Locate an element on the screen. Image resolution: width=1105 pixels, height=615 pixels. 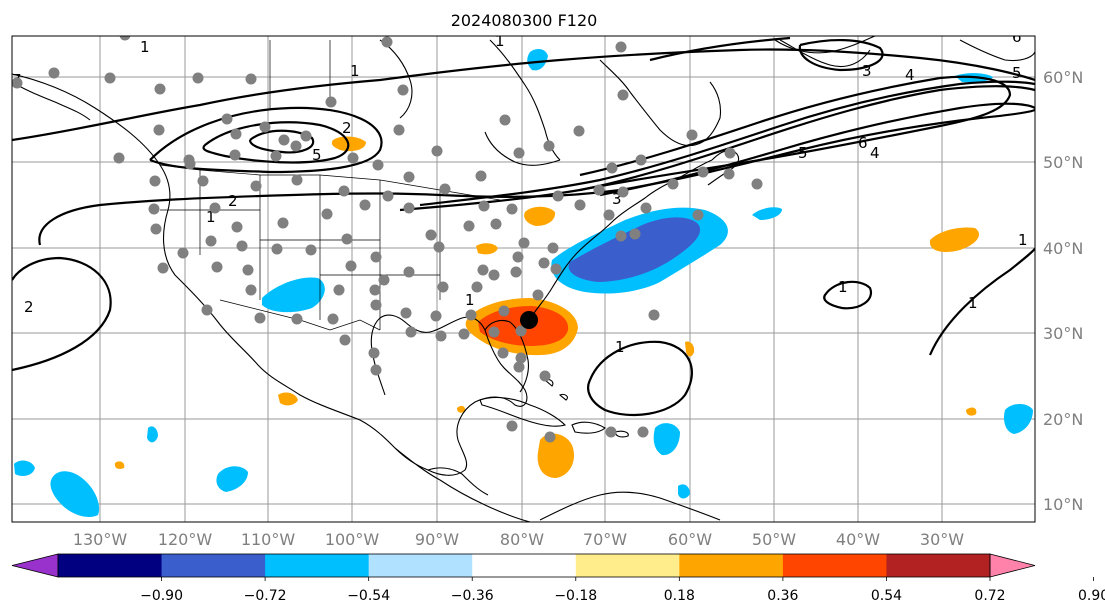
map-title: 2024080300 F120 is located at coordinates (524, 20).